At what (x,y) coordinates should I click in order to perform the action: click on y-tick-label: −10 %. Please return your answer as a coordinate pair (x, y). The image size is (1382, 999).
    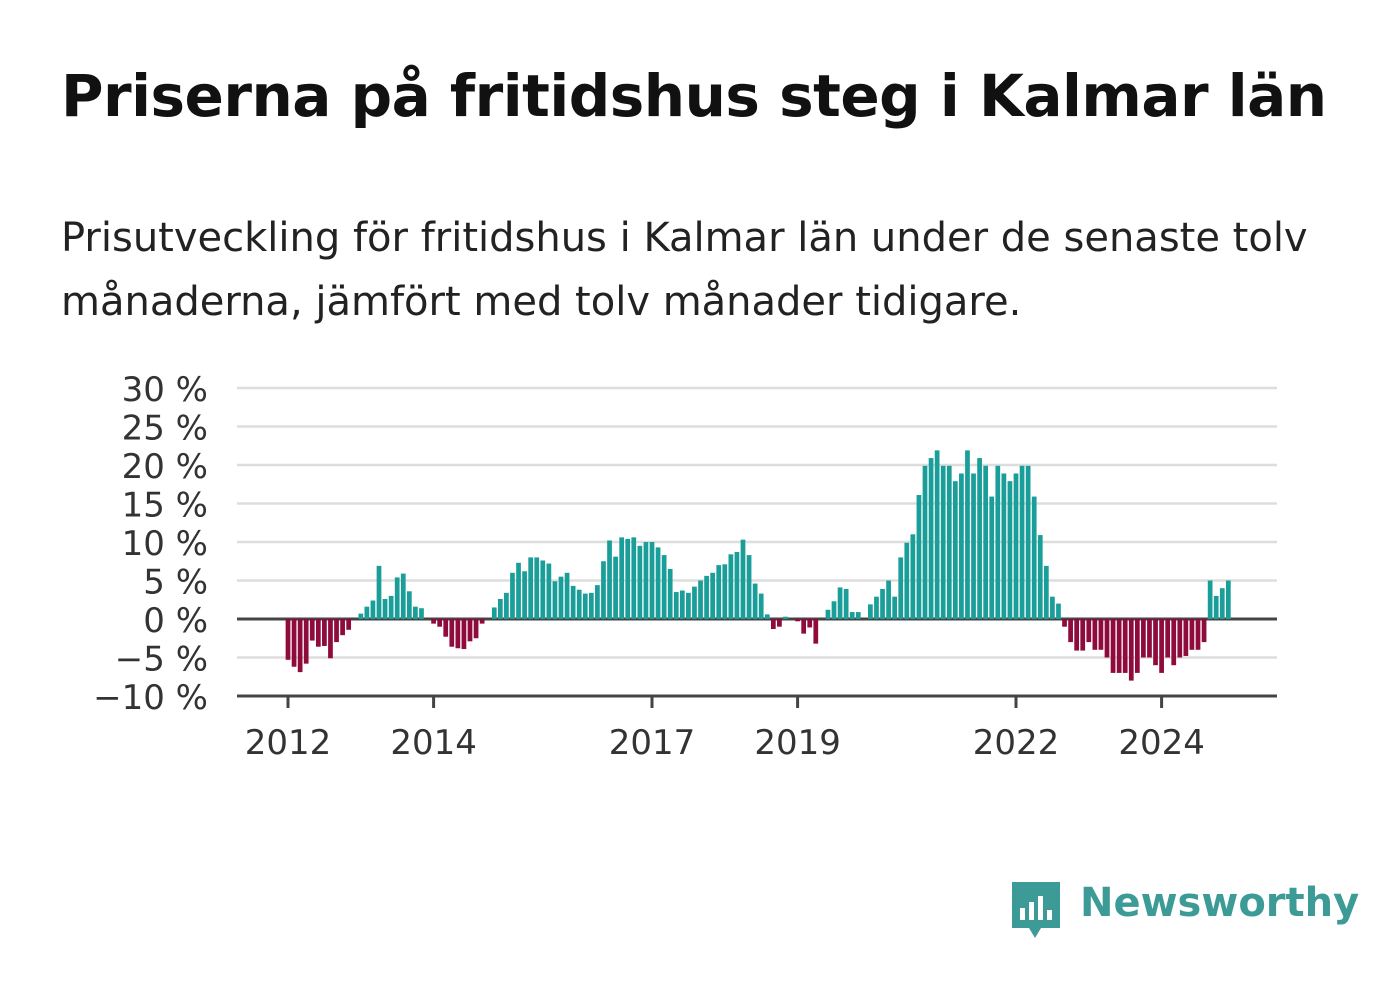
    Looking at the image, I should click on (150, 698).